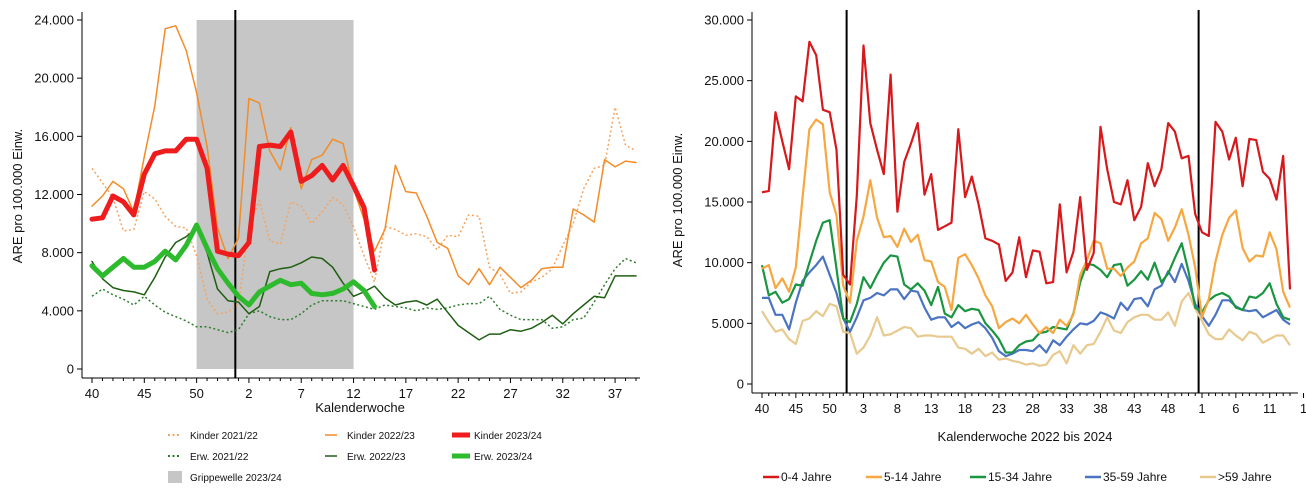  What do you see at coordinates (806, 477) in the screenshot?
I see `legend-label: 0-4 Jahre` at bounding box center [806, 477].